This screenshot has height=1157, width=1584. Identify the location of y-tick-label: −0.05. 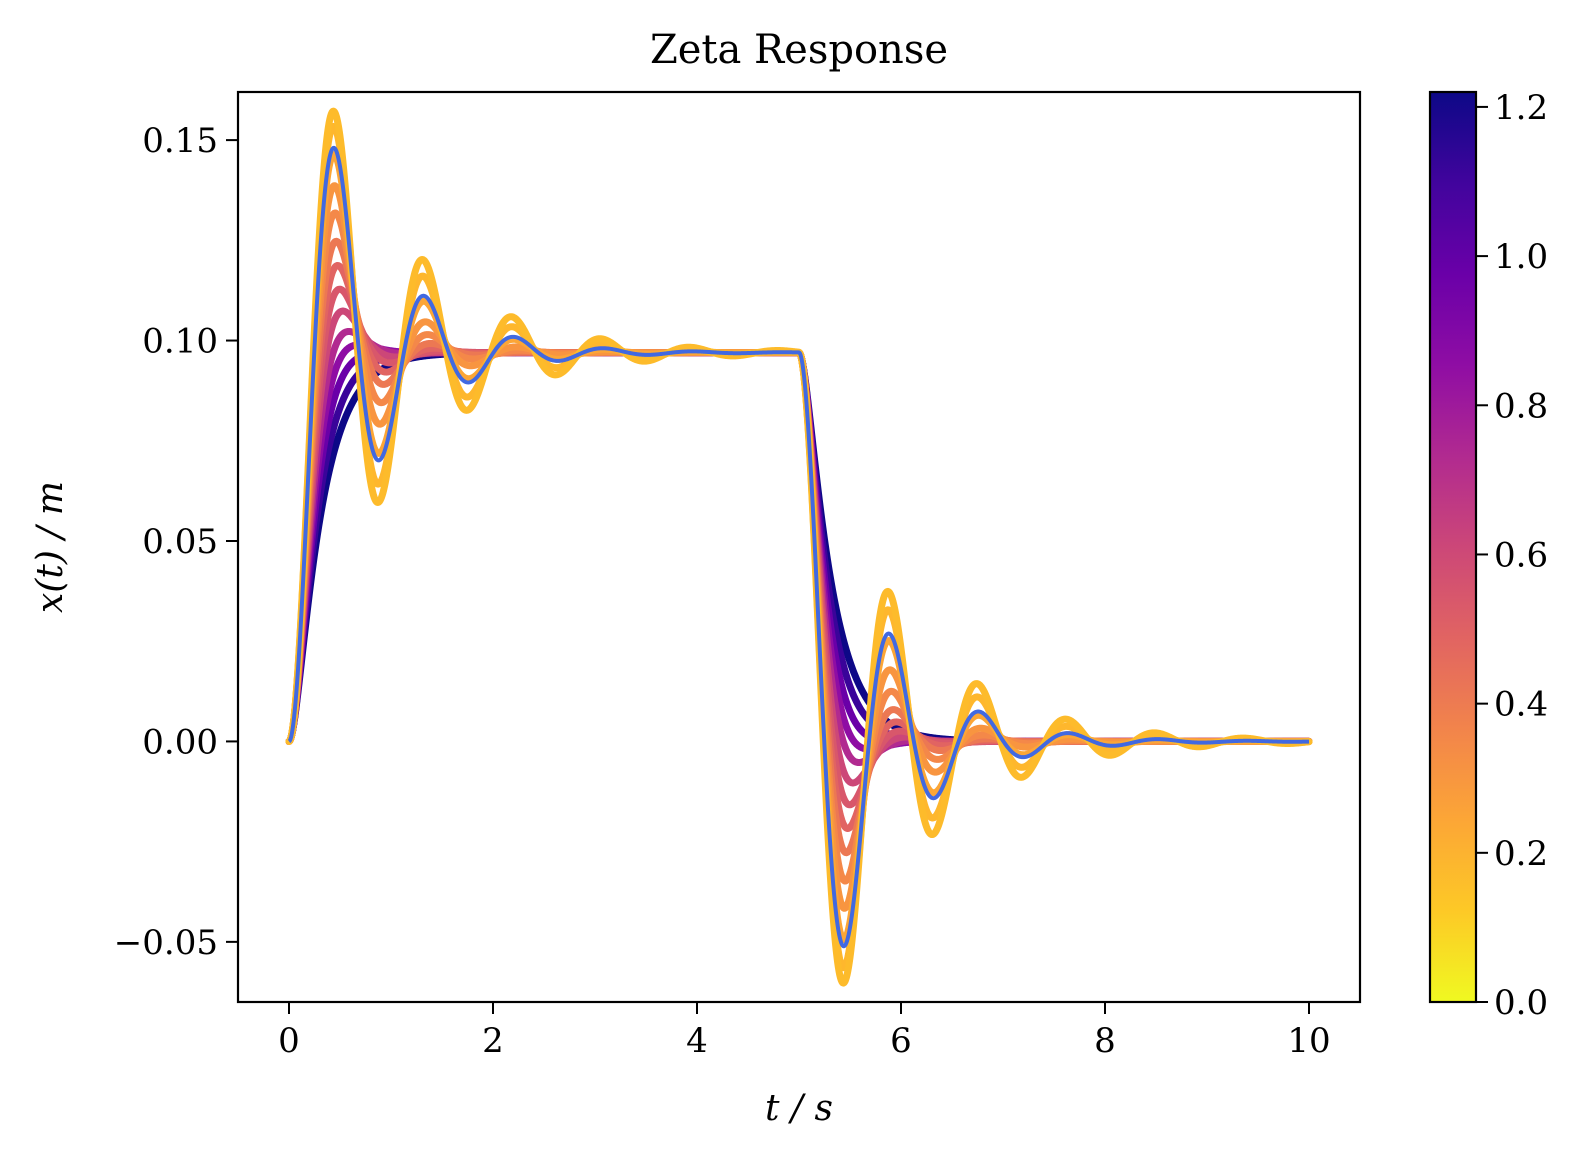
(166, 943).